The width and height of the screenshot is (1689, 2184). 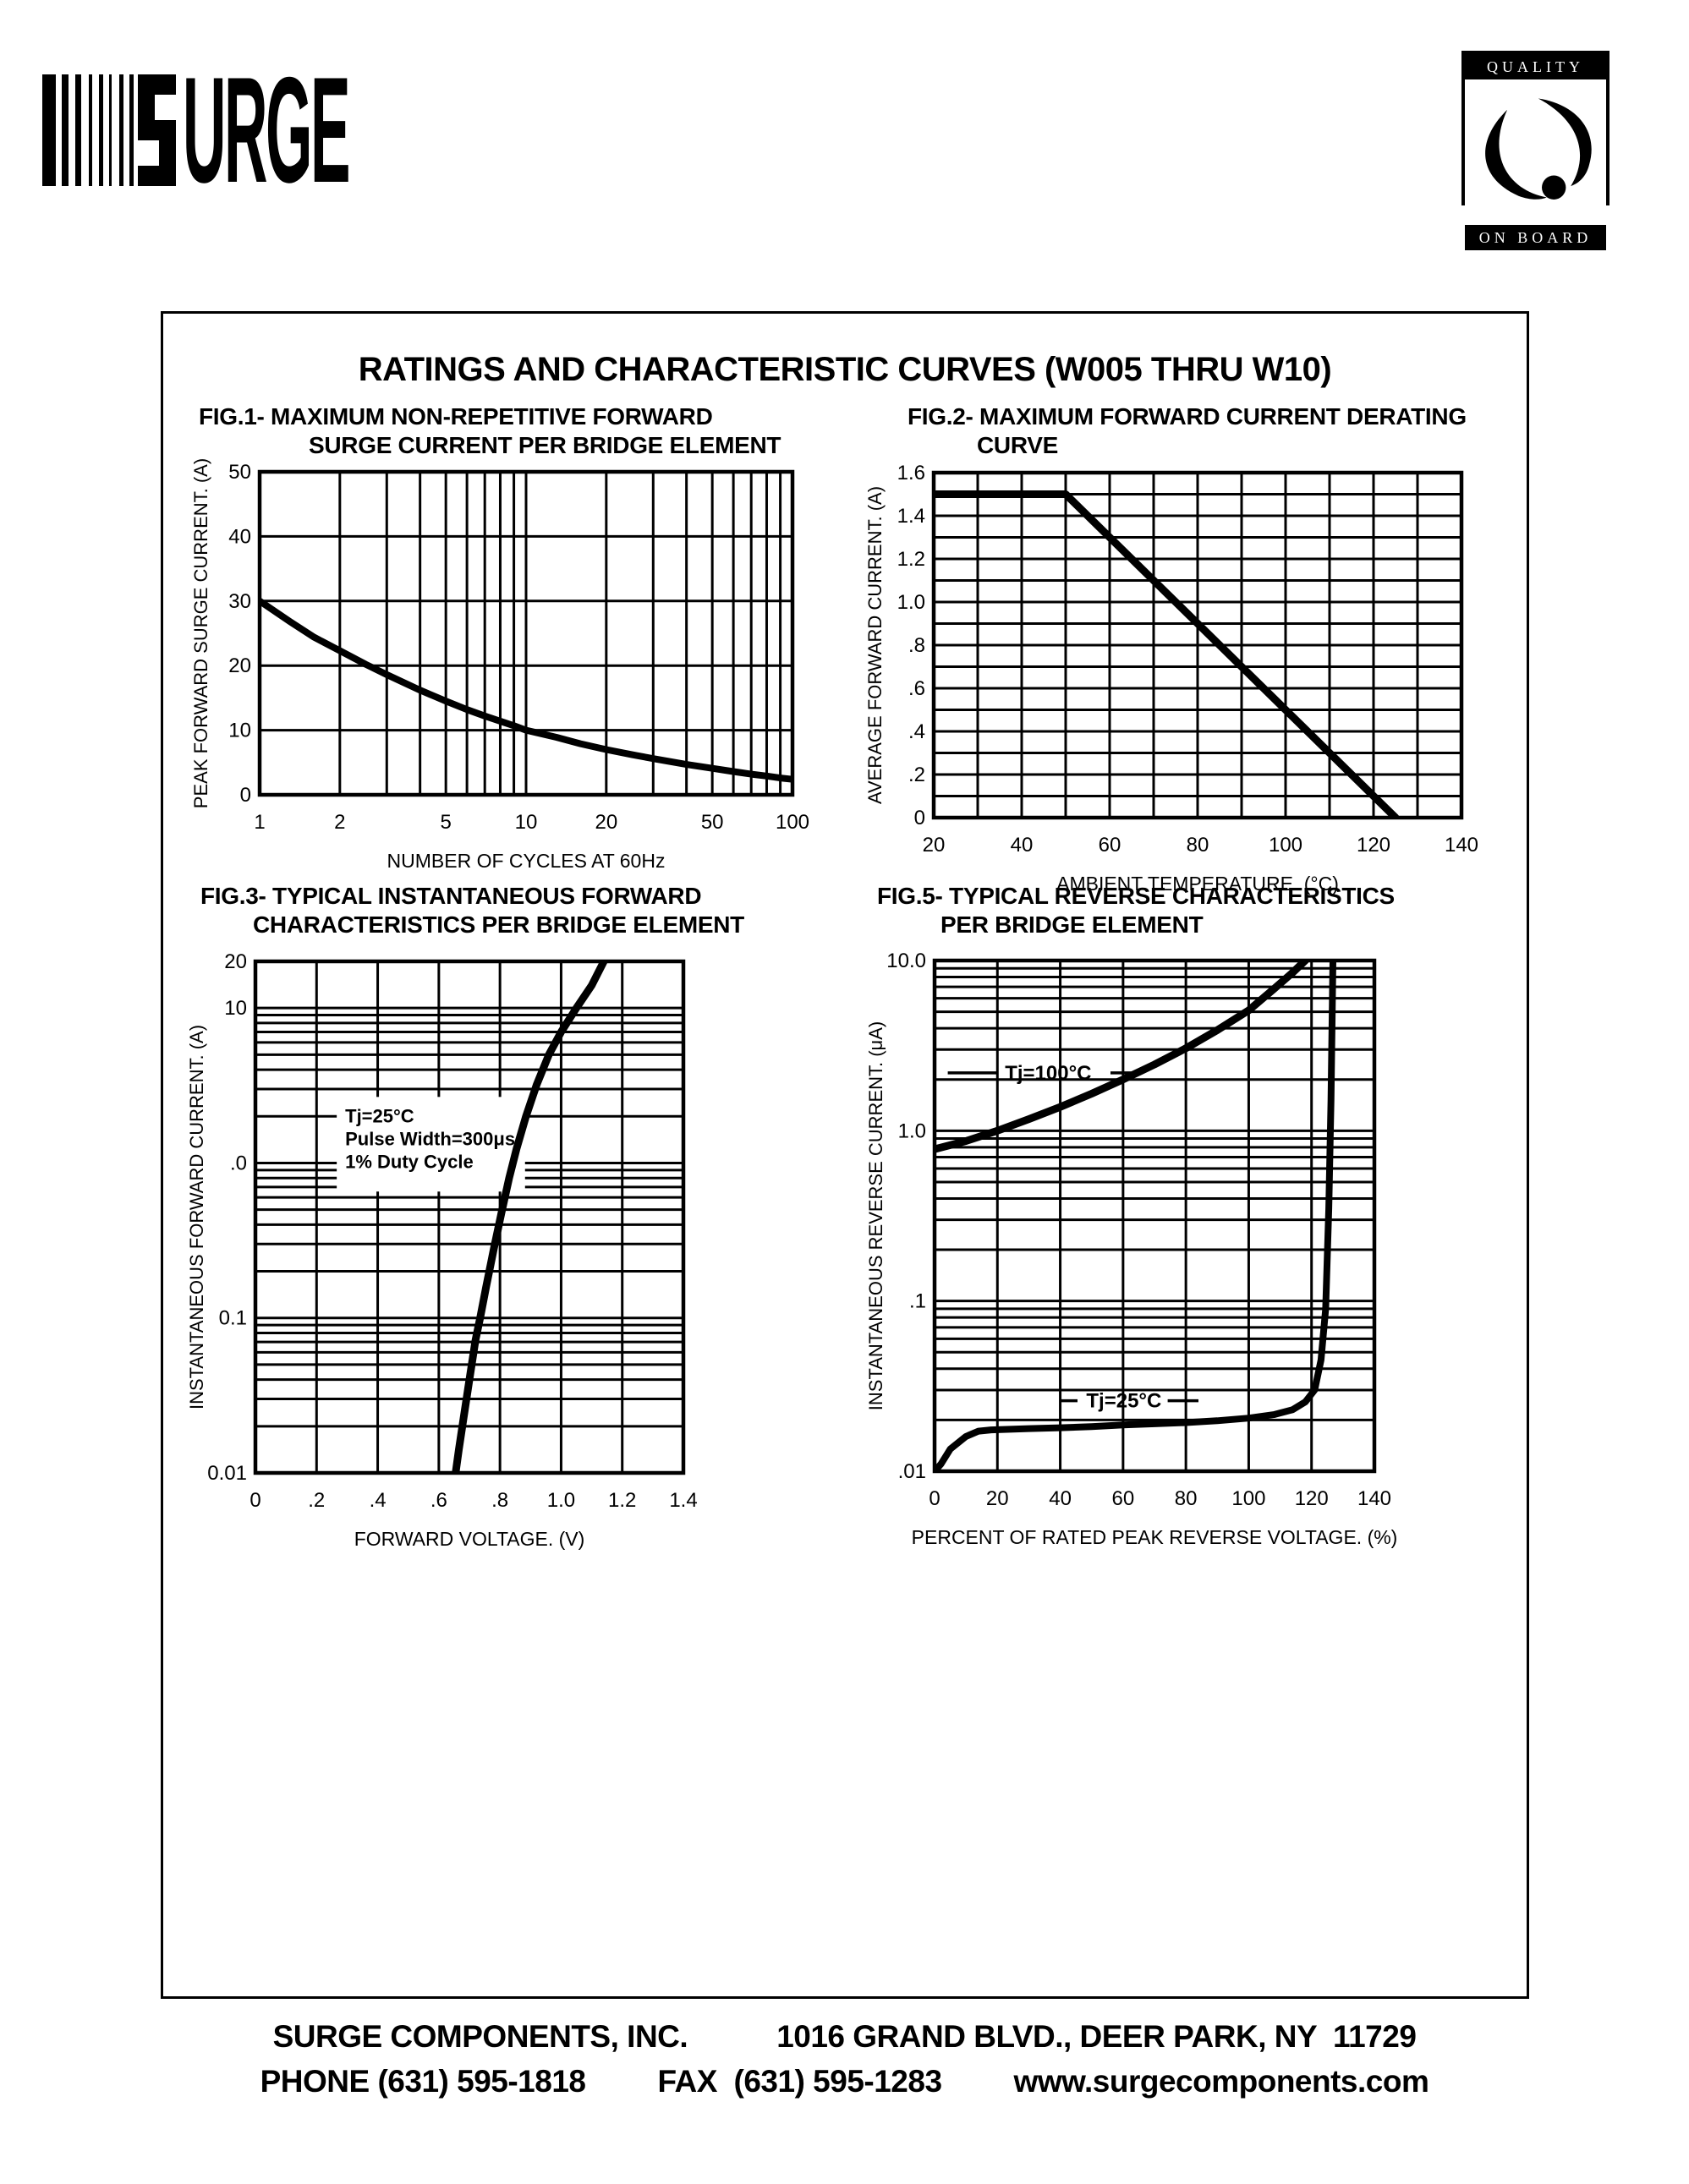 I want to click on fig2-series, so click(x=1166, y=654).